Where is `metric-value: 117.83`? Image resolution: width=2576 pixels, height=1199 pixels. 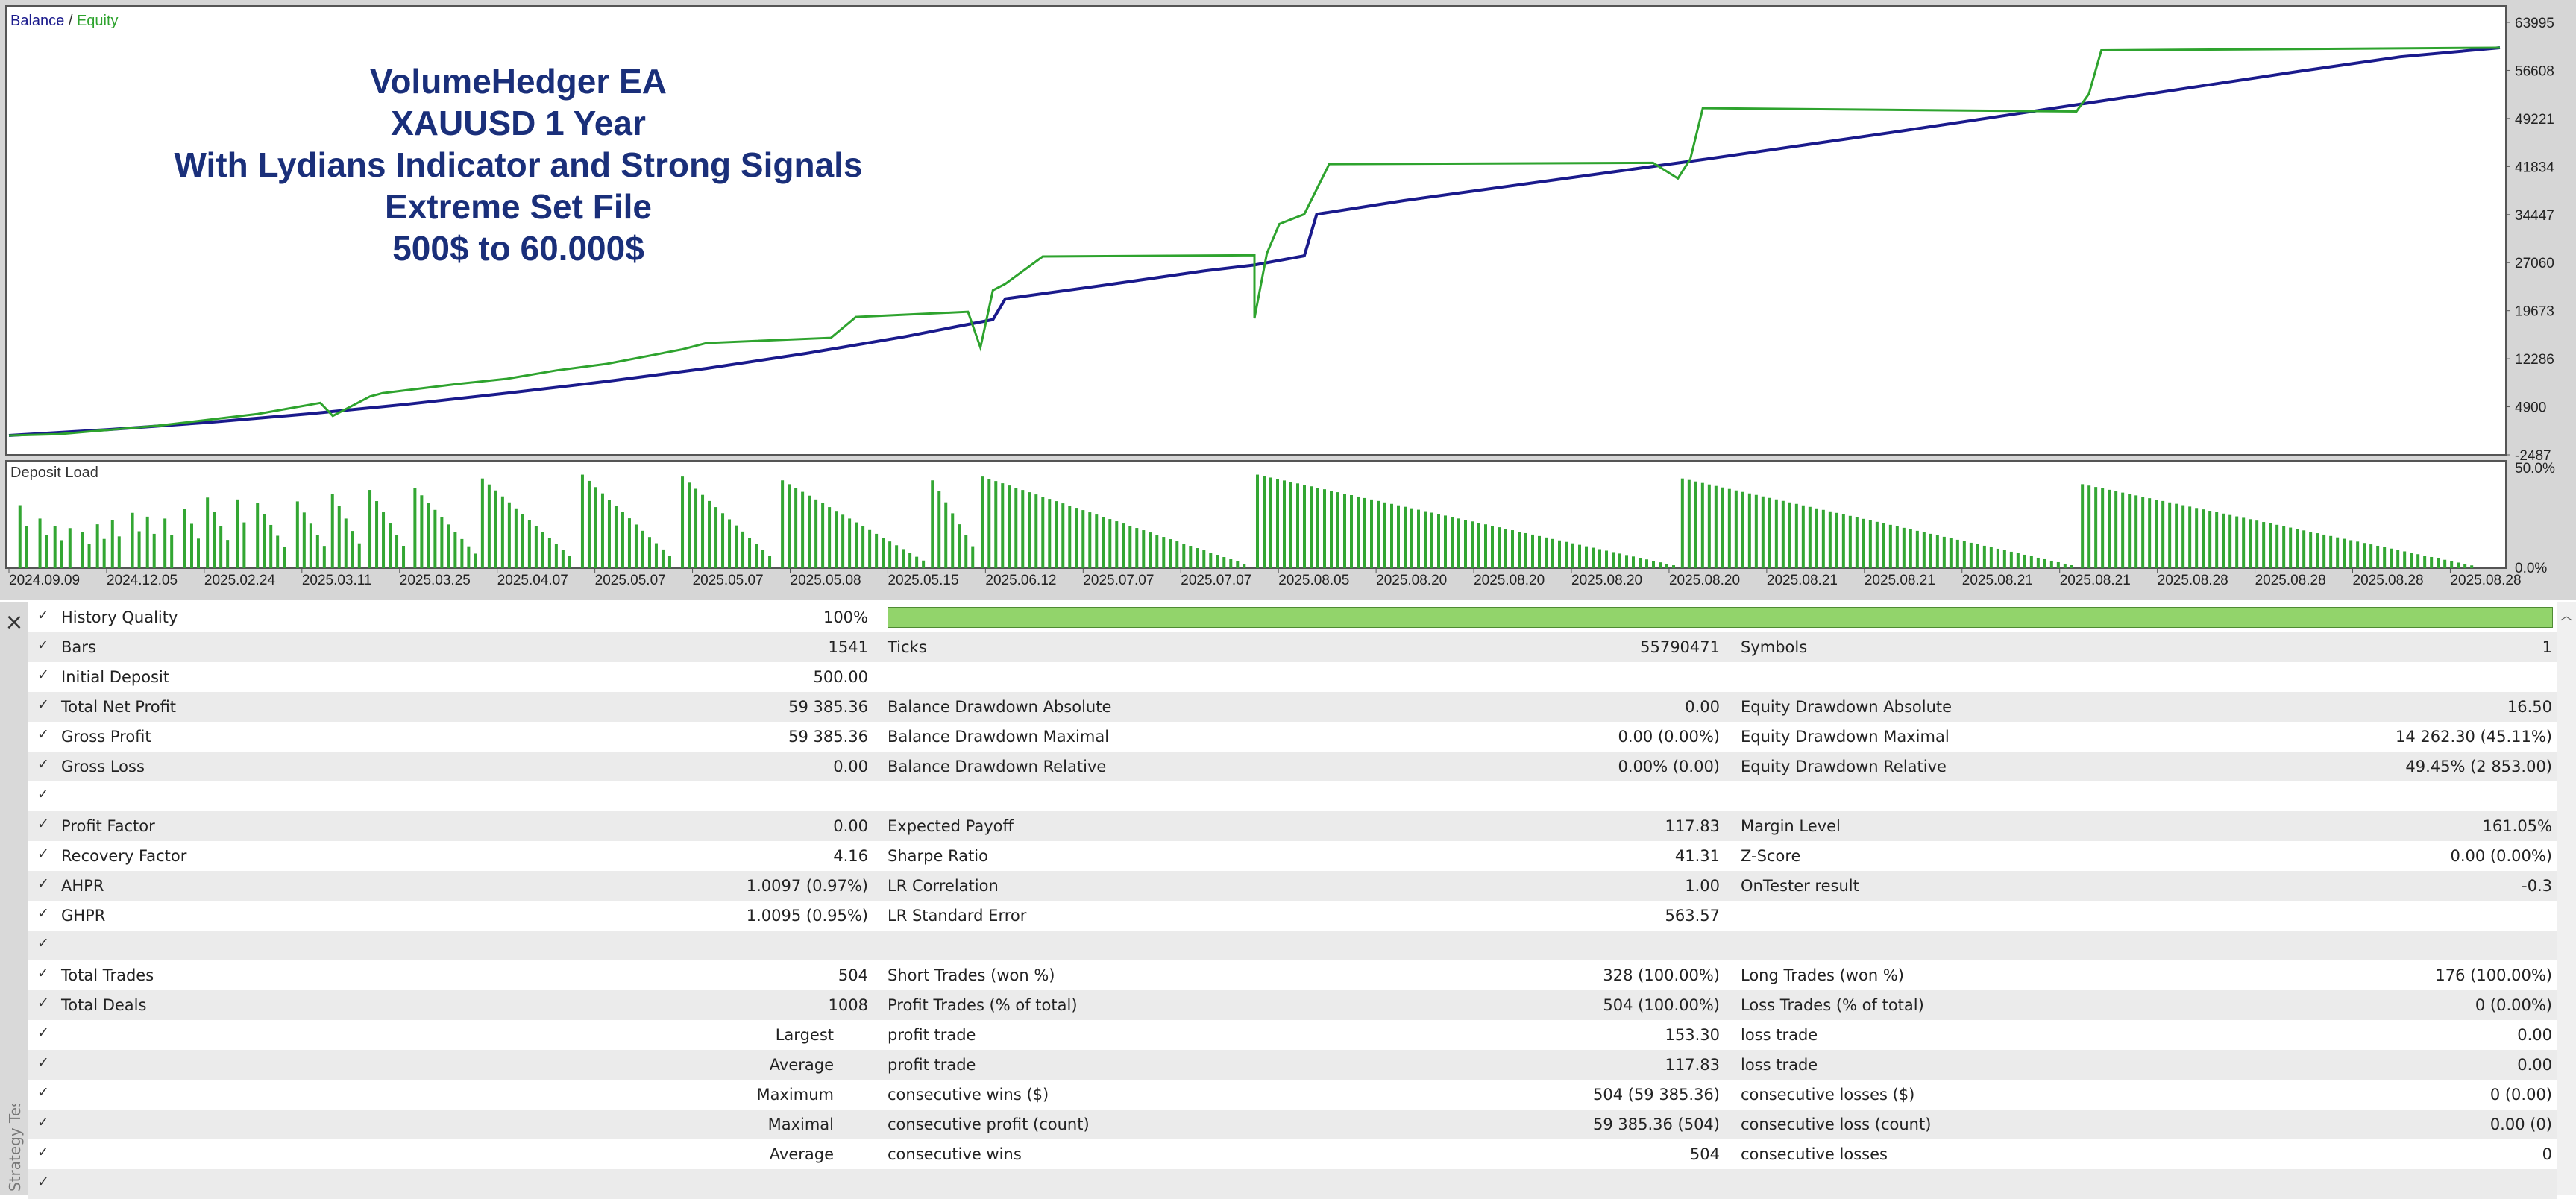
metric-value: 117.83 is located at coordinates (1693, 1065).